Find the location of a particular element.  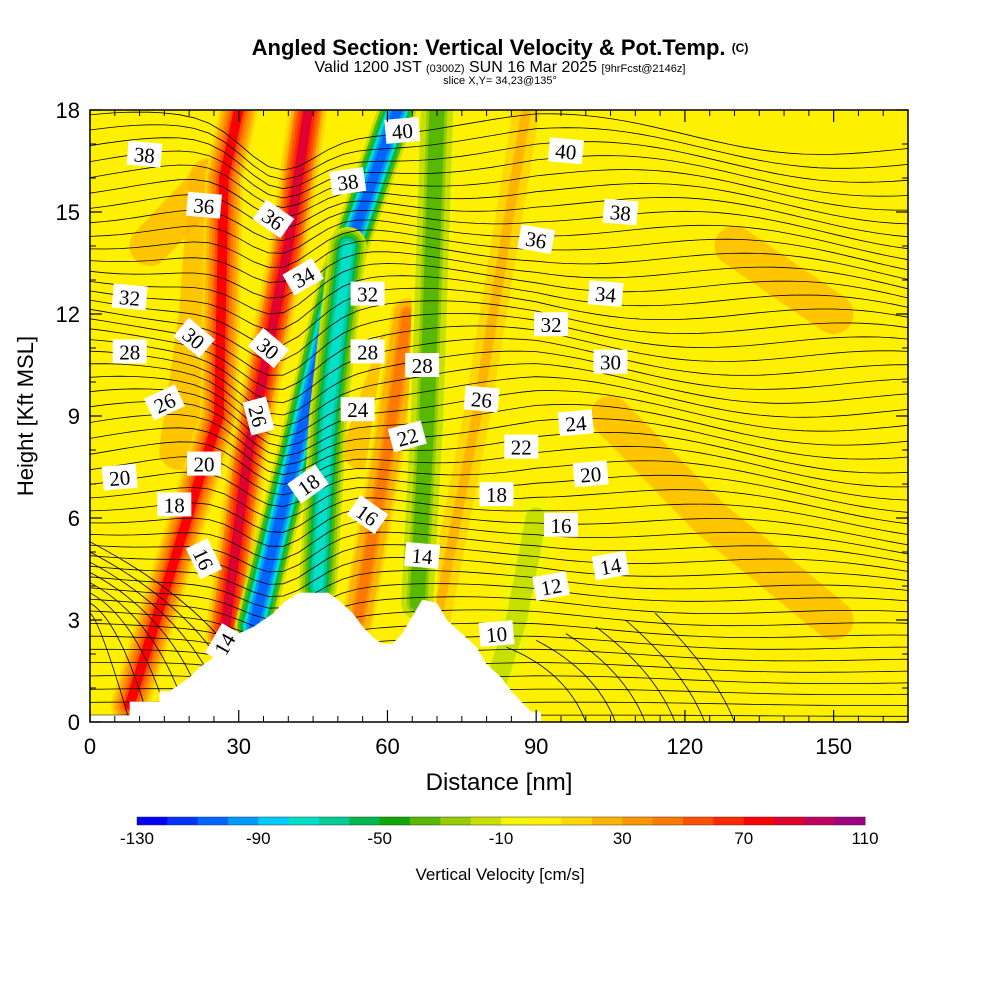

colorbar-tick-label: 110 is located at coordinates (864, 838).